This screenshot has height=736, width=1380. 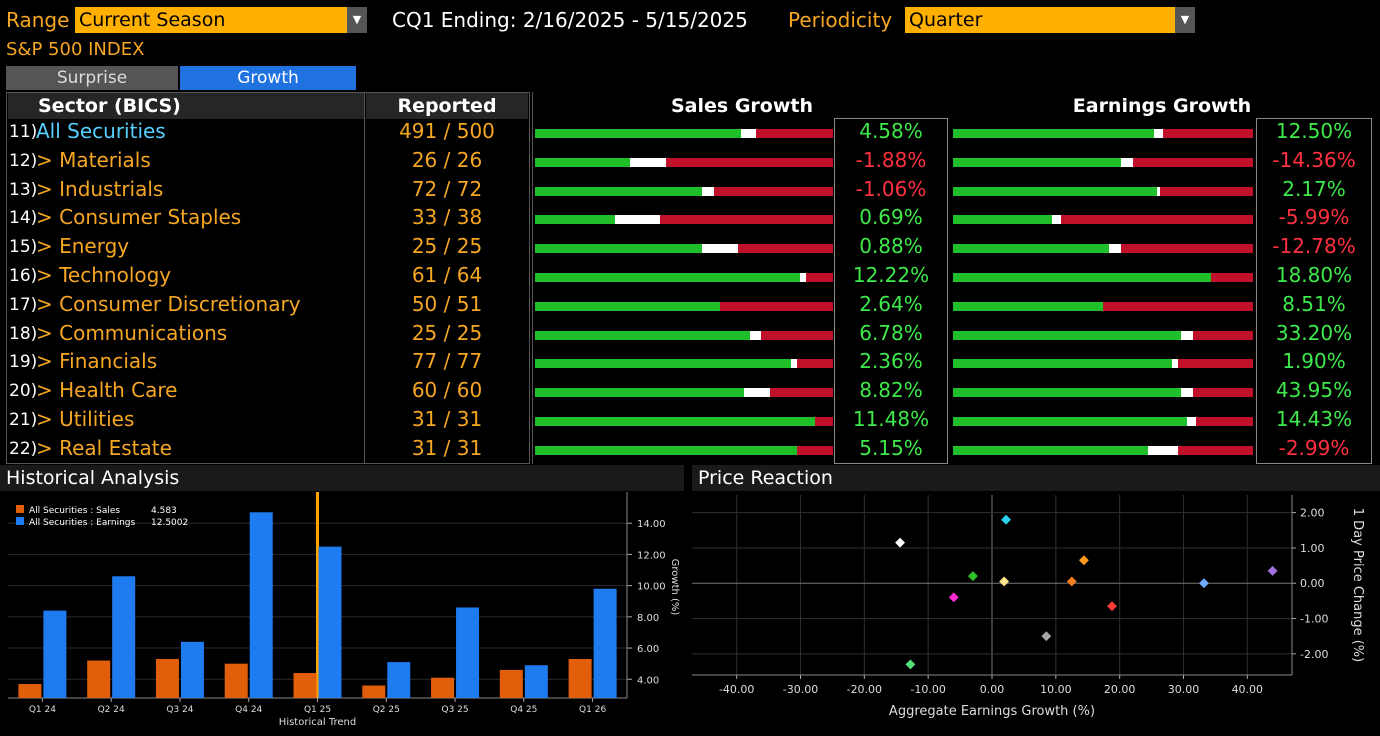 What do you see at coordinates (690, 161) in the screenshot?
I see `table-row: 12) > Materials 26 / 26 -1.88% -14.36%` at bounding box center [690, 161].